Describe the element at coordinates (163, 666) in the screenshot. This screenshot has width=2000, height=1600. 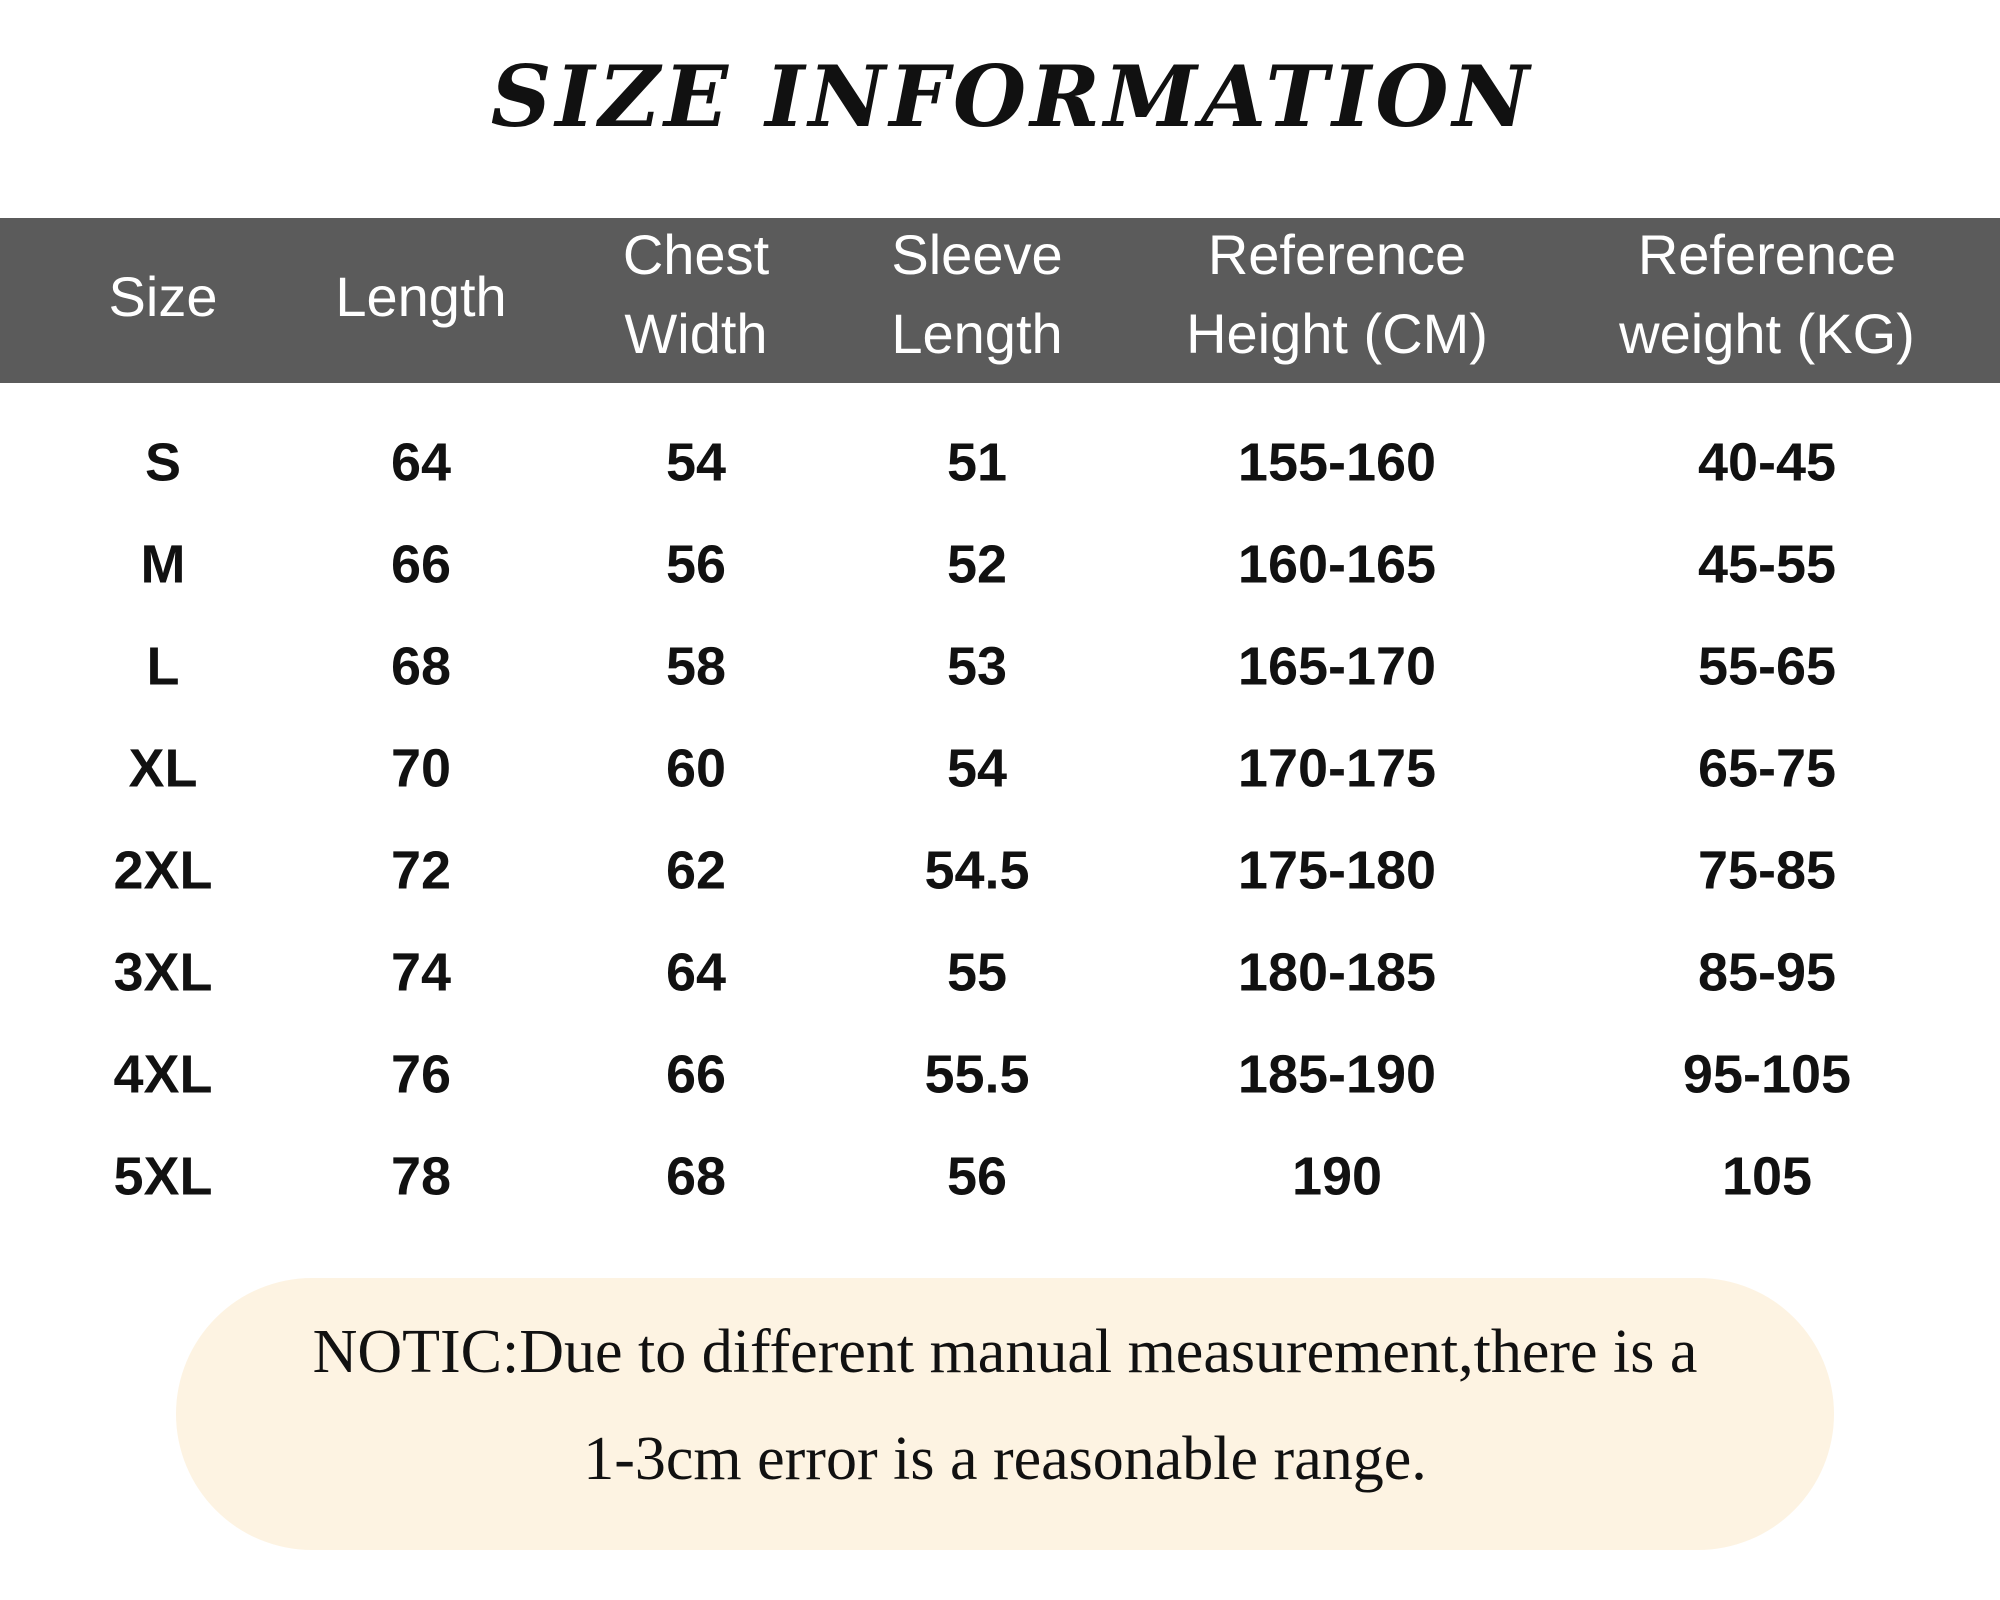
I see `table-cell: L` at that location.